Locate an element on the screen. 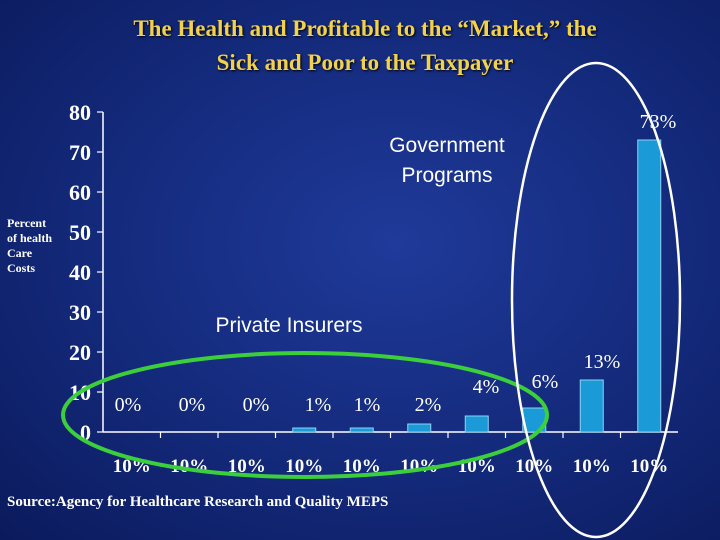 This screenshot has height=540, width=720. y-tick-label: 60 is located at coordinates (80, 192).